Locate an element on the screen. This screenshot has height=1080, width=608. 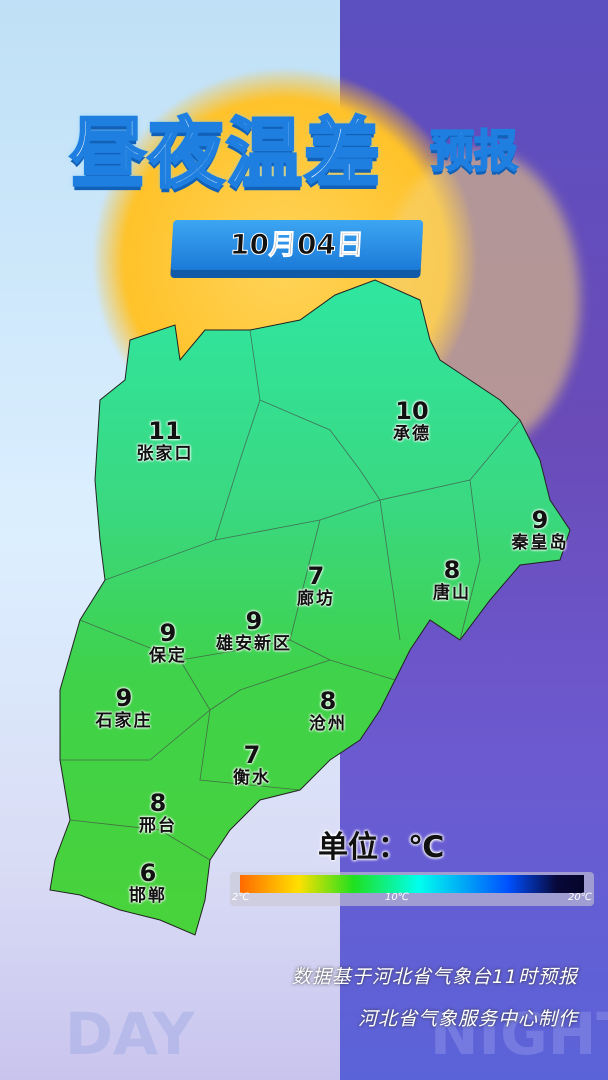
city-label-tangshan: 8 唐山 is located at coordinates (452, 579).